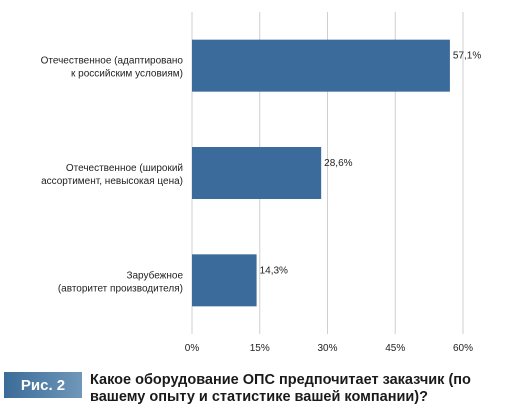 The width and height of the screenshot is (512, 414). I want to click on x-tick-label: 45%, so click(395, 348).